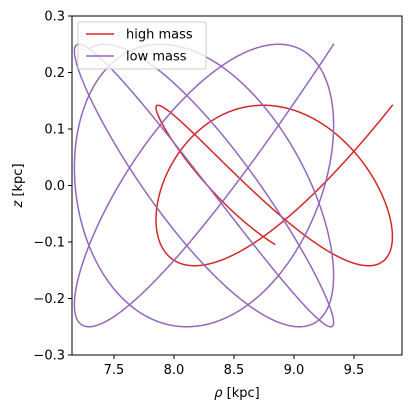 Image resolution: width=411 pixels, height=411 pixels. Describe the element at coordinates (54, 17) in the screenshot. I see `y-tick-label: 0.3` at that location.